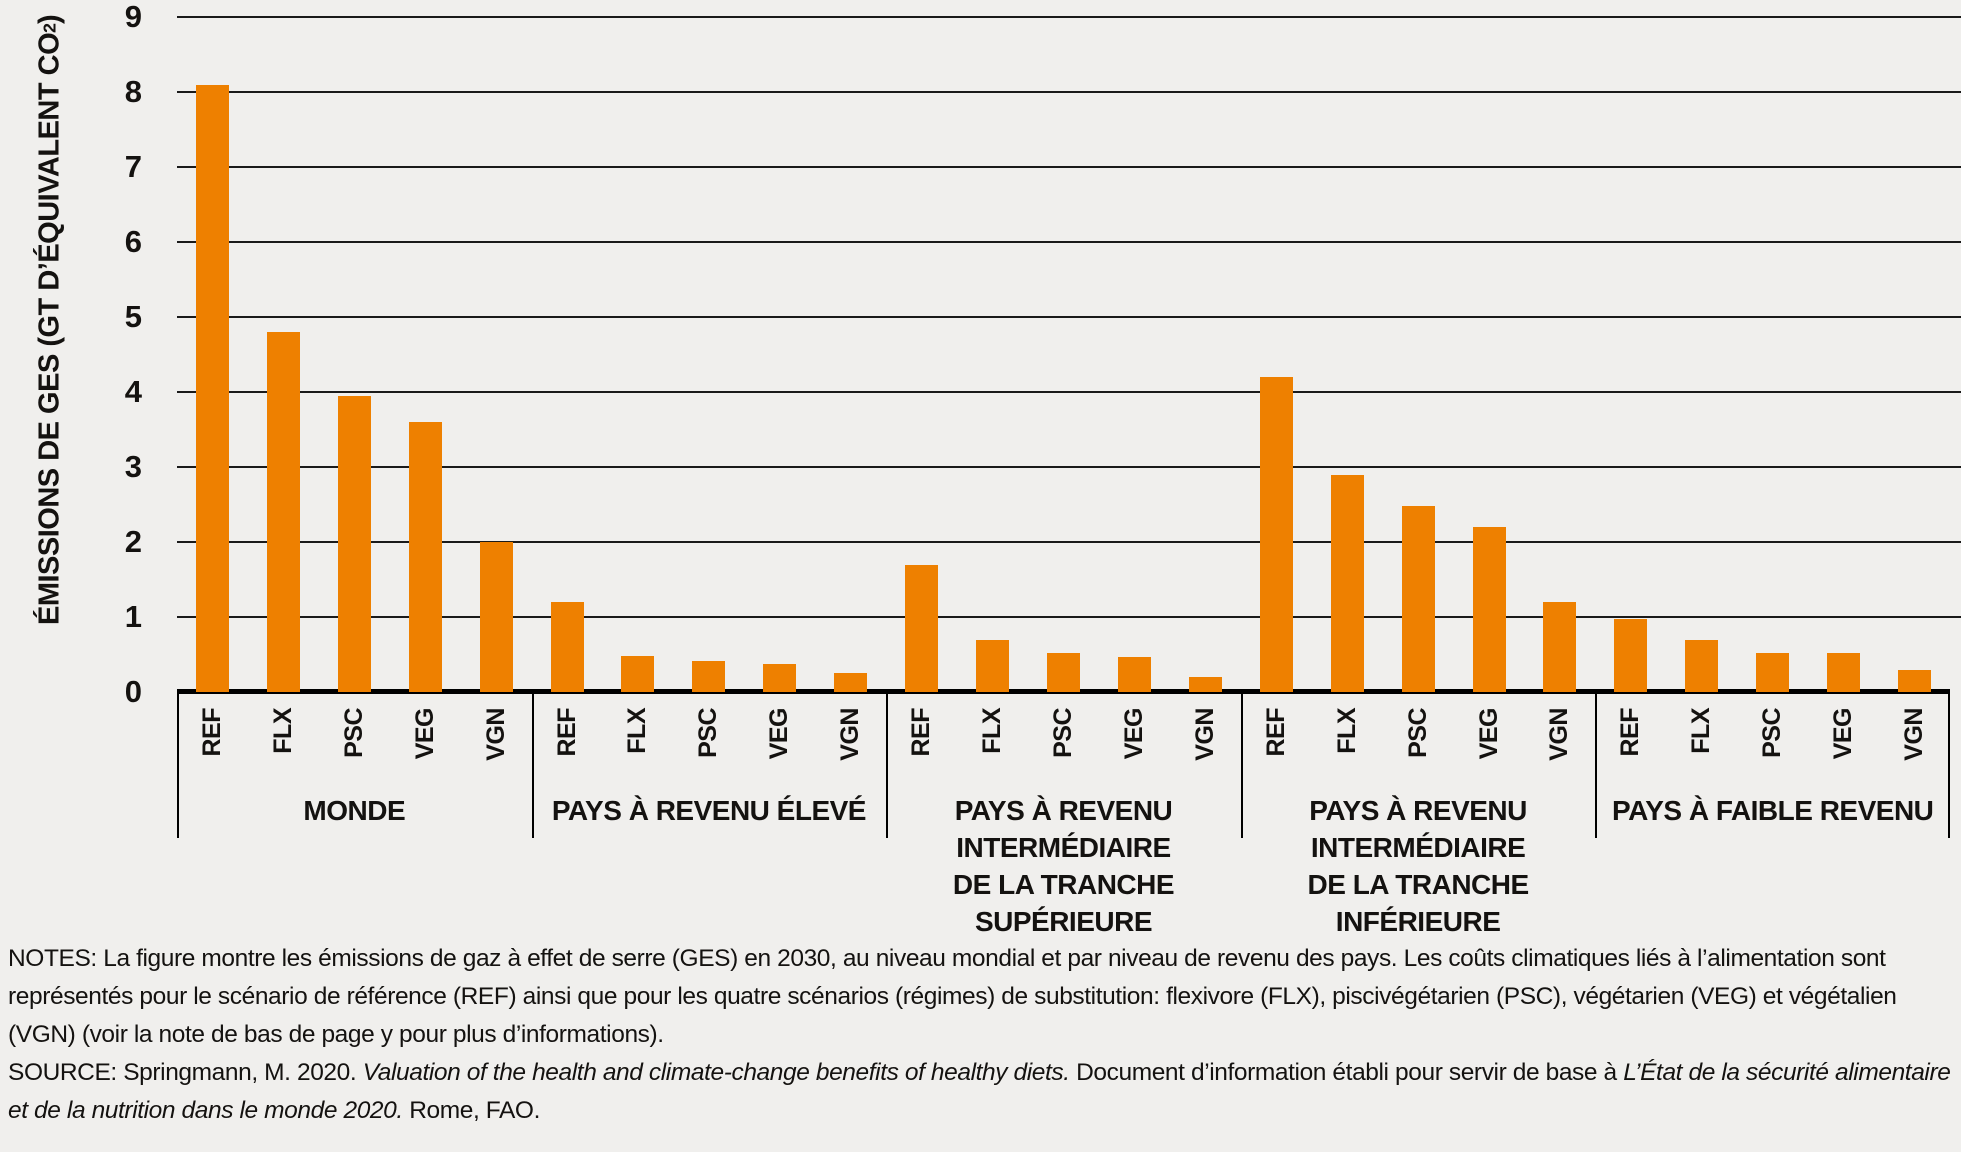  Describe the element at coordinates (354, 810) in the screenshot. I see `group-label-line: MONDE` at that location.